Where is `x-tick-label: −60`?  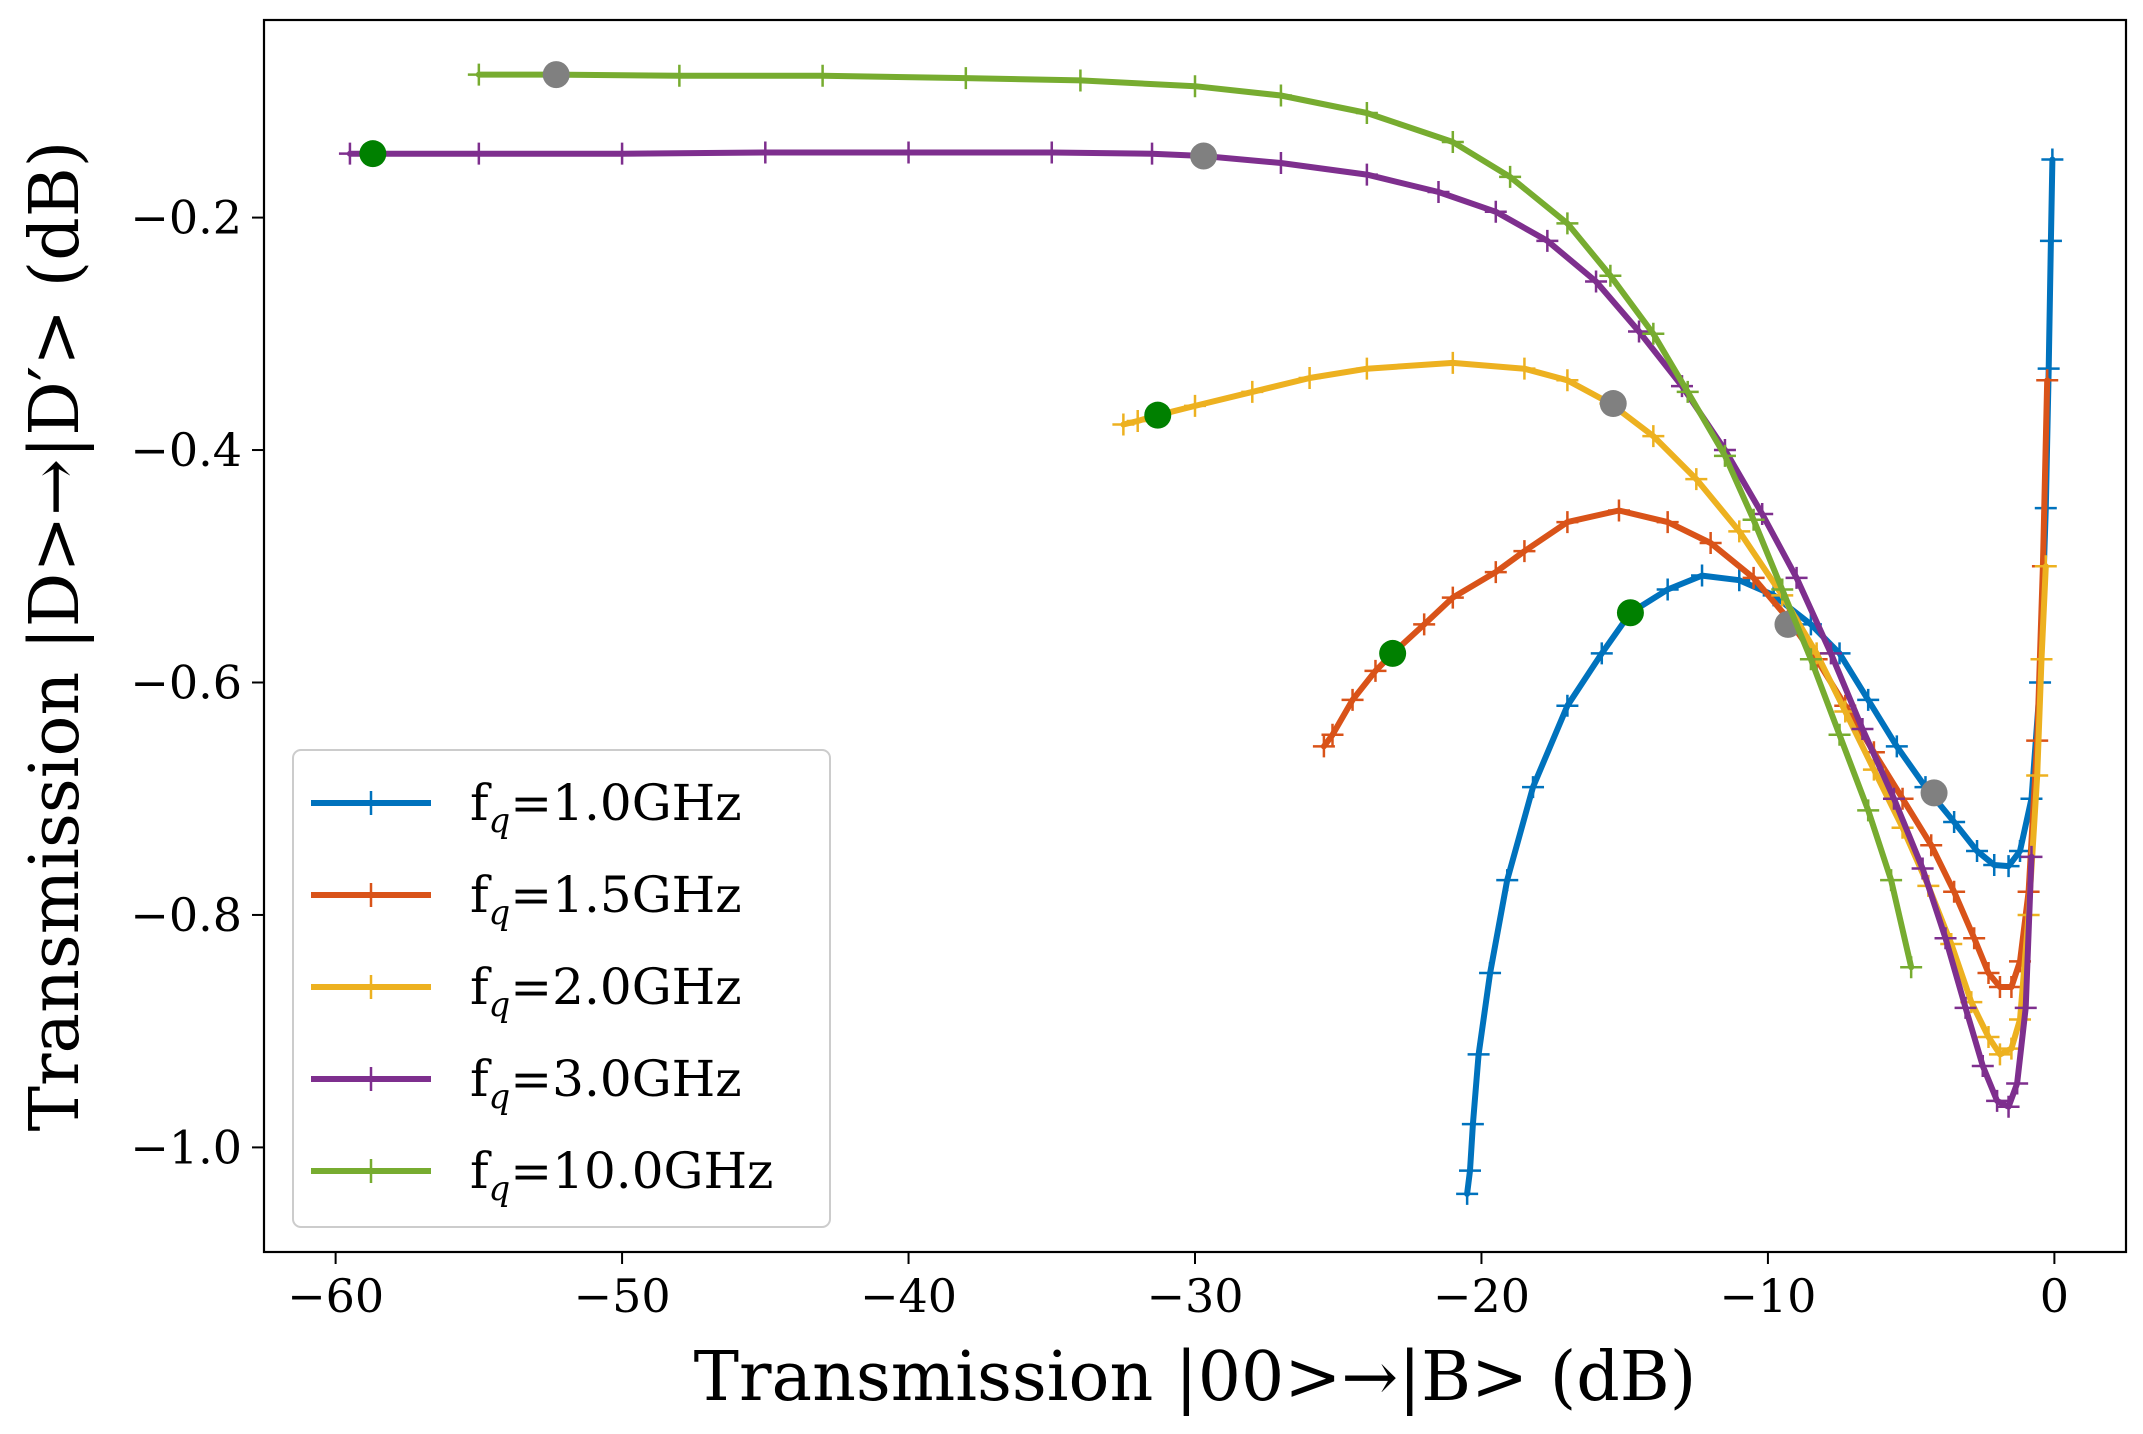 x-tick-label: −60 is located at coordinates (335, 1296).